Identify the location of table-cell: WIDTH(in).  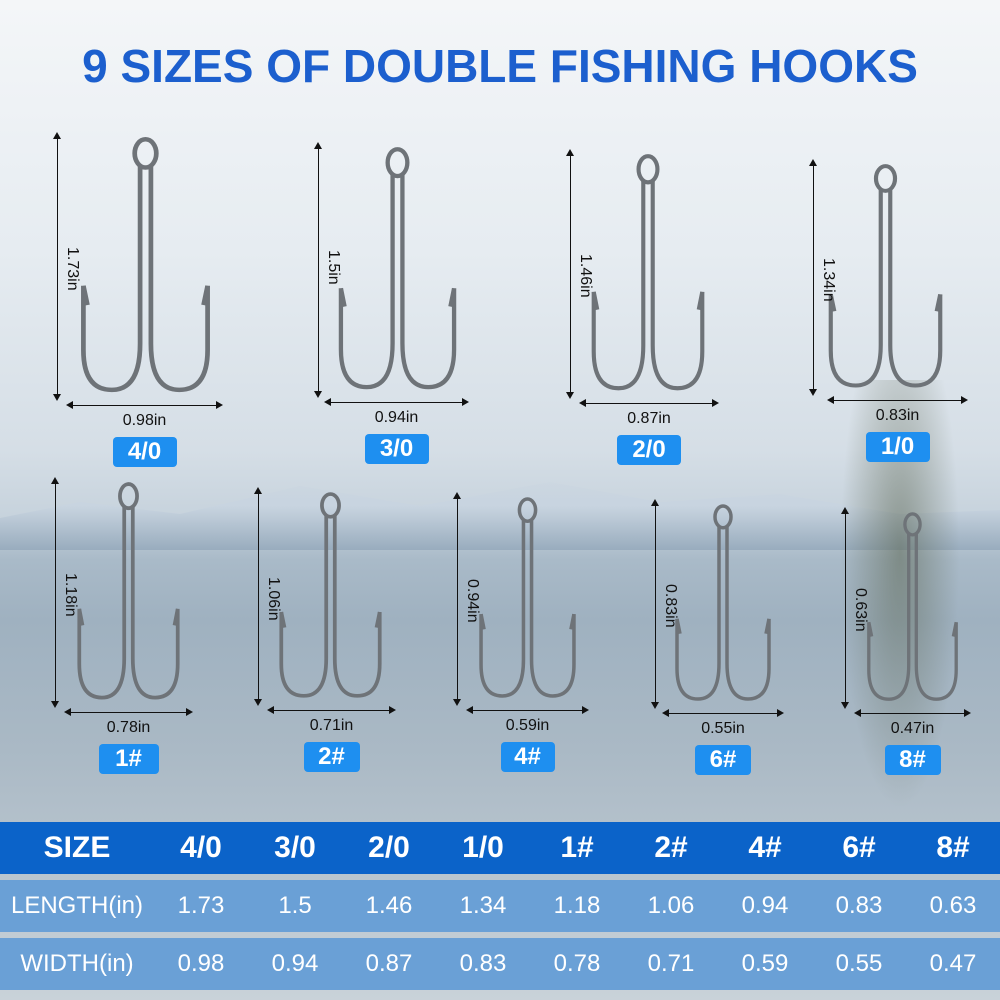
(77, 964).